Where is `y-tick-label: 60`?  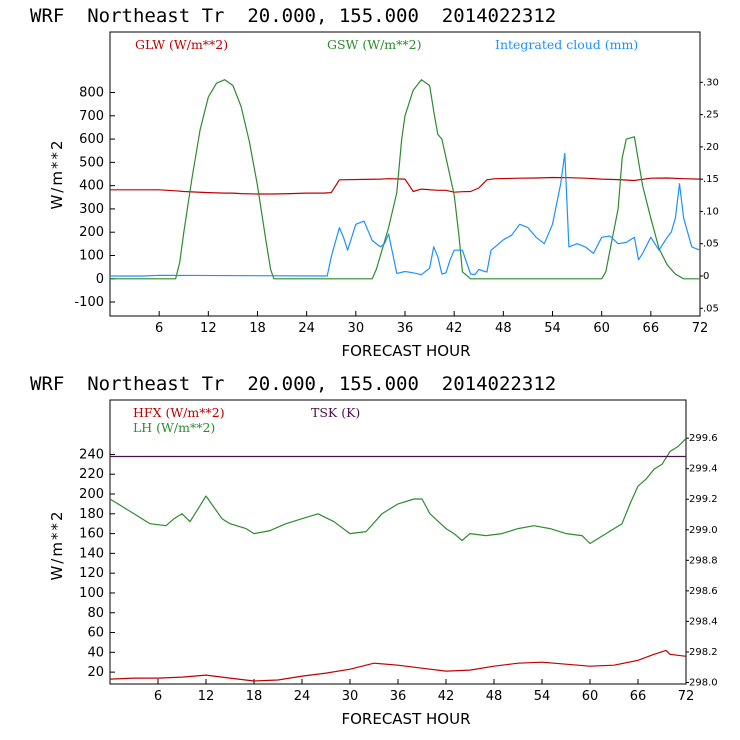
y-tick-label: 60 is located at coordinates (95, 633).